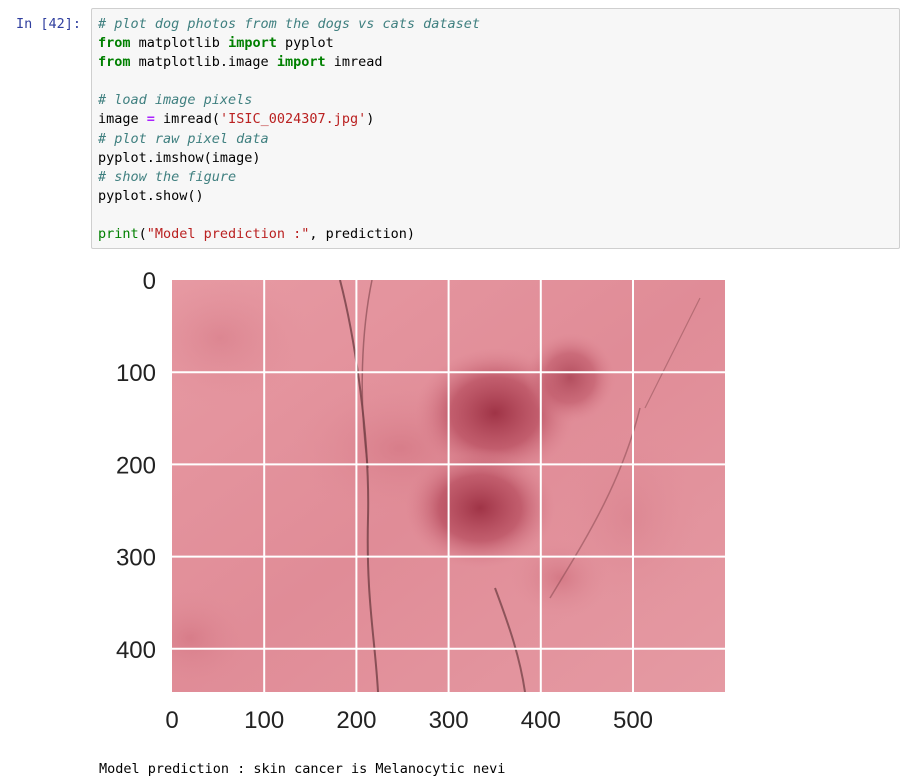 The image size is (902, 783). I want to click on x-tick-label: 0, so click(171, 720).